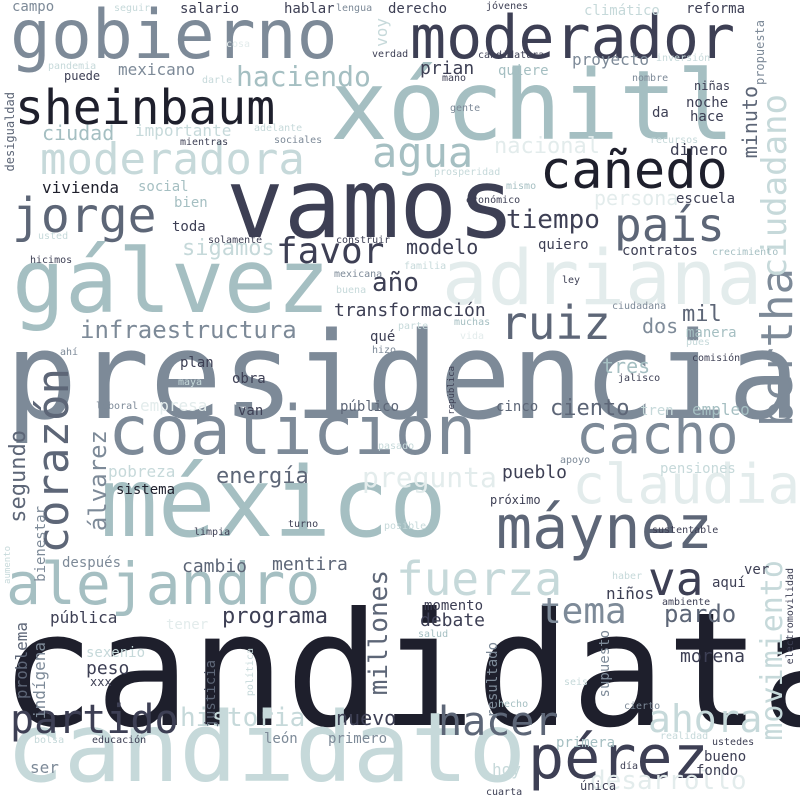  I want to click on word-prian: prian, so click(447, 68).